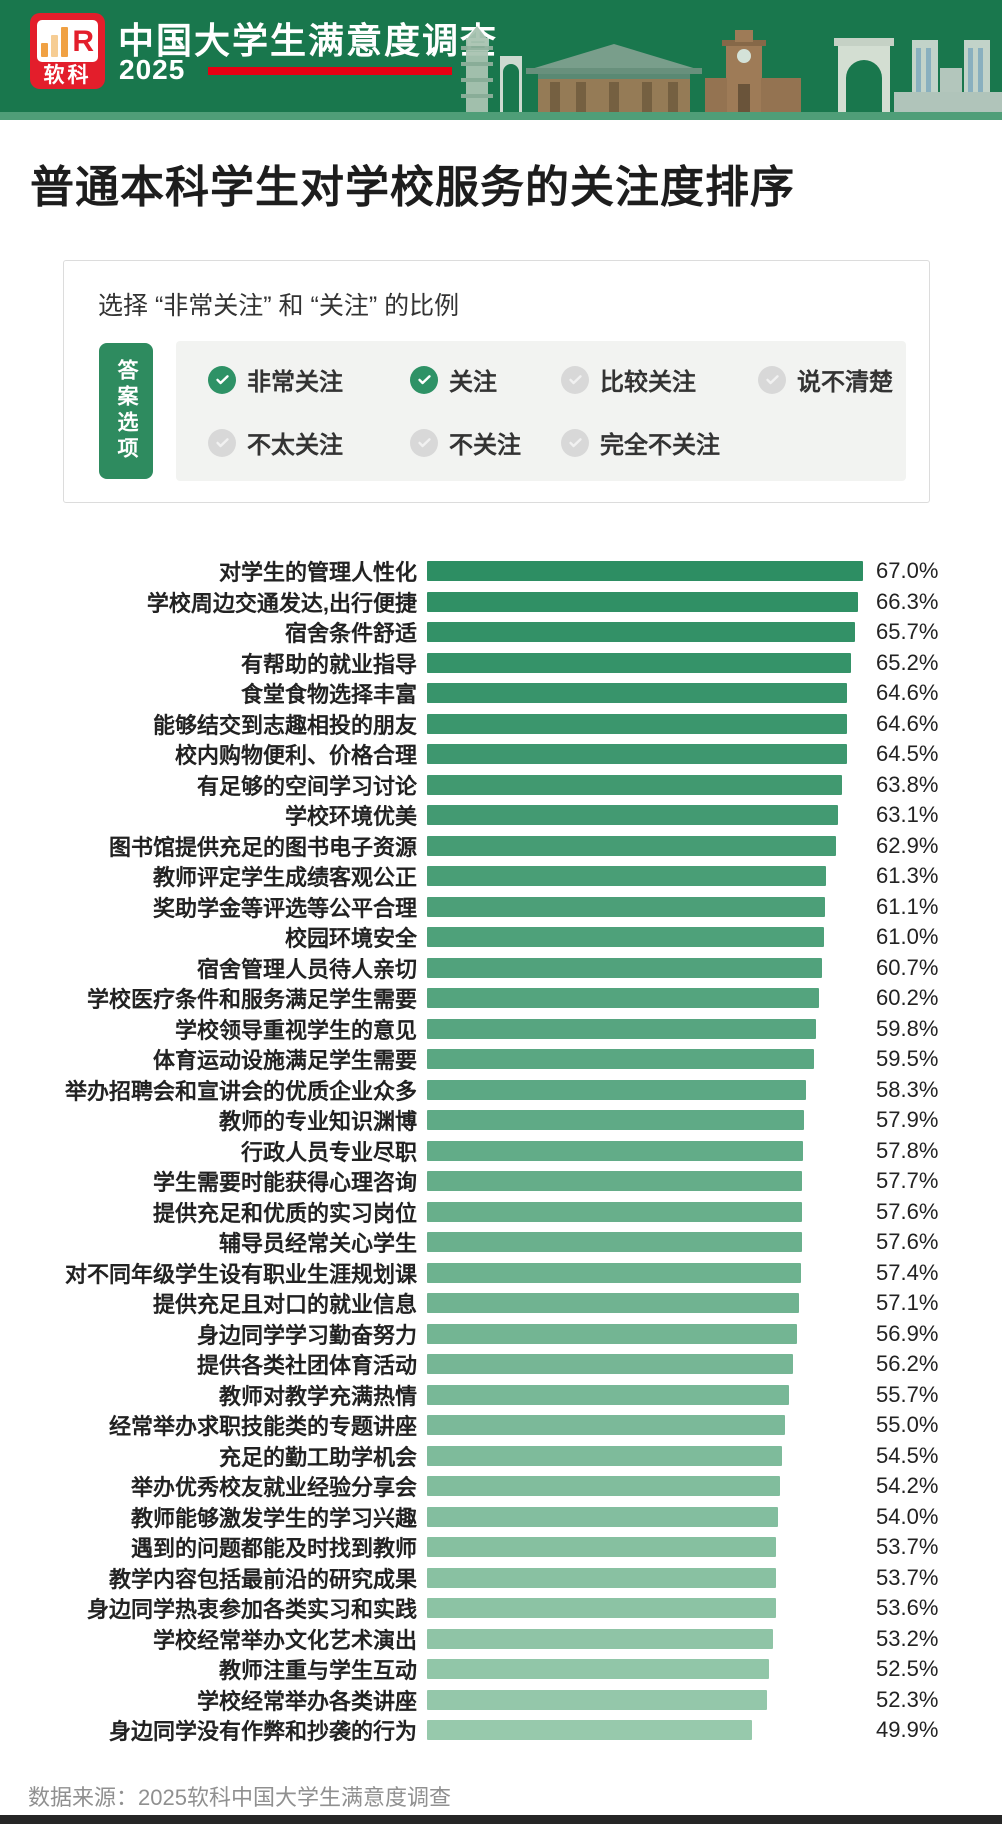 The height and width of the screenshot is (1824, 1002). Describe the element at coordinates (284, 878) in the screenshot. I see `bar-label: 教师评定学生成绩客观公正` at that location.